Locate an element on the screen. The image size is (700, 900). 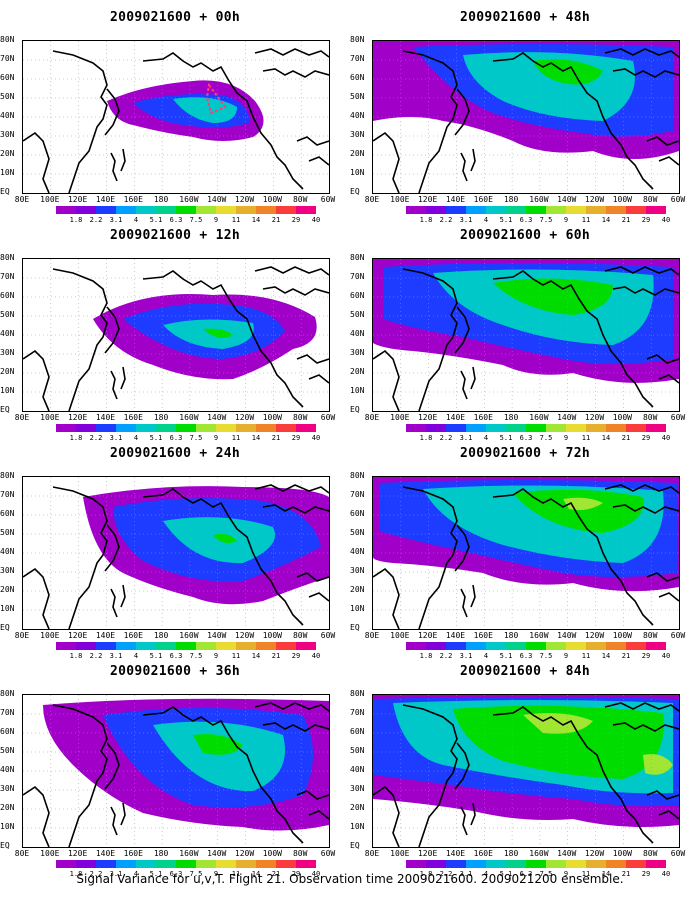
lat-tick-label: 60N is located at coordinates (7, 731).